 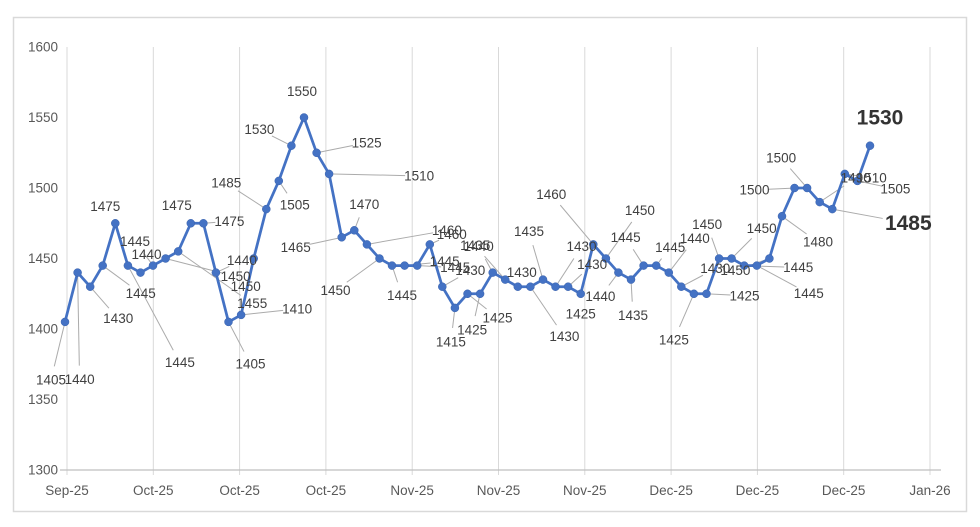 What do you see at coordinates (43, 188) in the screenshot?
I see `y-axis-label: 1500` at bounding box center [43, 188].